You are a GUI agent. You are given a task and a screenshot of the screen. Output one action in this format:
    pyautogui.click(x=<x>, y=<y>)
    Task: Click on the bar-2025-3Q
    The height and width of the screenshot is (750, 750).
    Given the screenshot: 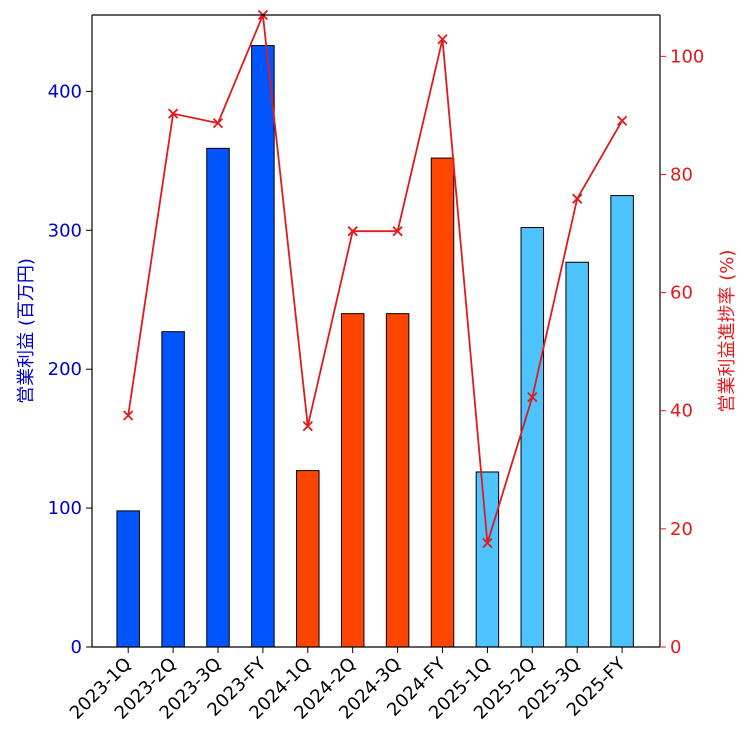 What is the action you would take?
    pyautogui.click(x=577, y=454)
    